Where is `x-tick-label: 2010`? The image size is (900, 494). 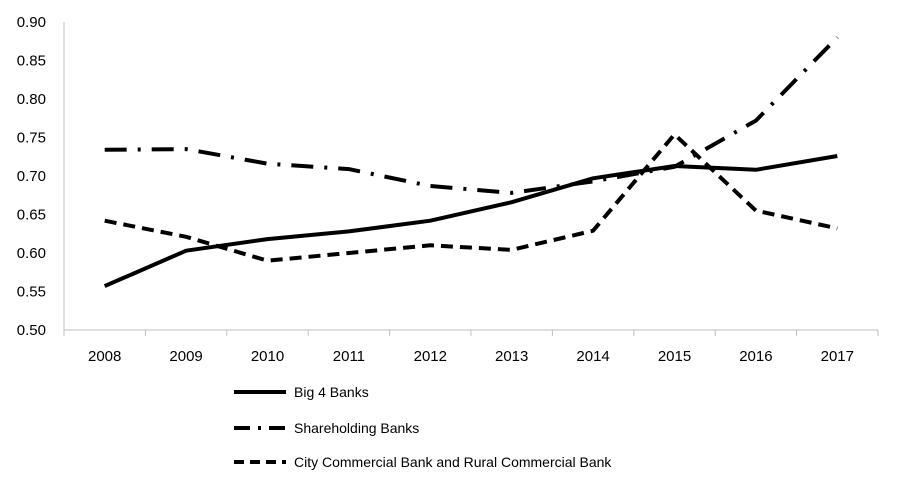
x-tick-label: 2010 is located at coordinates (267, 356).